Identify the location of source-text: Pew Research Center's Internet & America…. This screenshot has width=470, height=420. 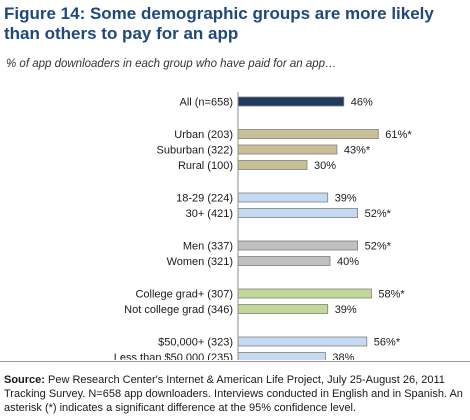
(233, 394).